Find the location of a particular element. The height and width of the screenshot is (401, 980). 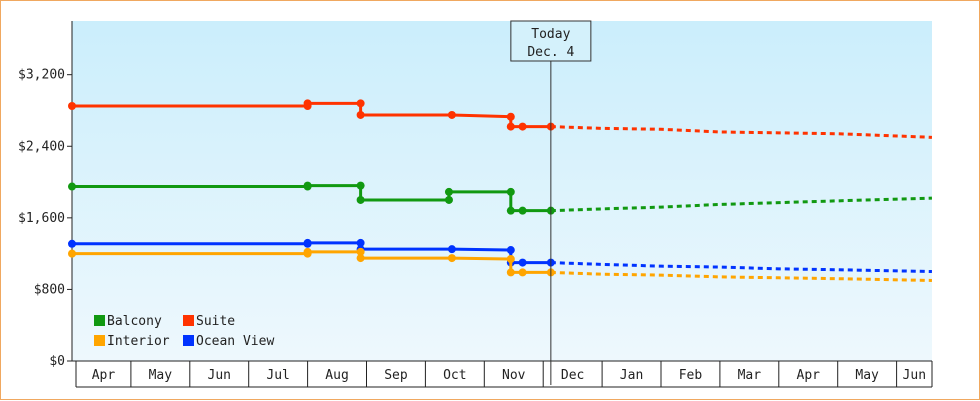

legend-label: Interior is located at coordinates (138, 341).